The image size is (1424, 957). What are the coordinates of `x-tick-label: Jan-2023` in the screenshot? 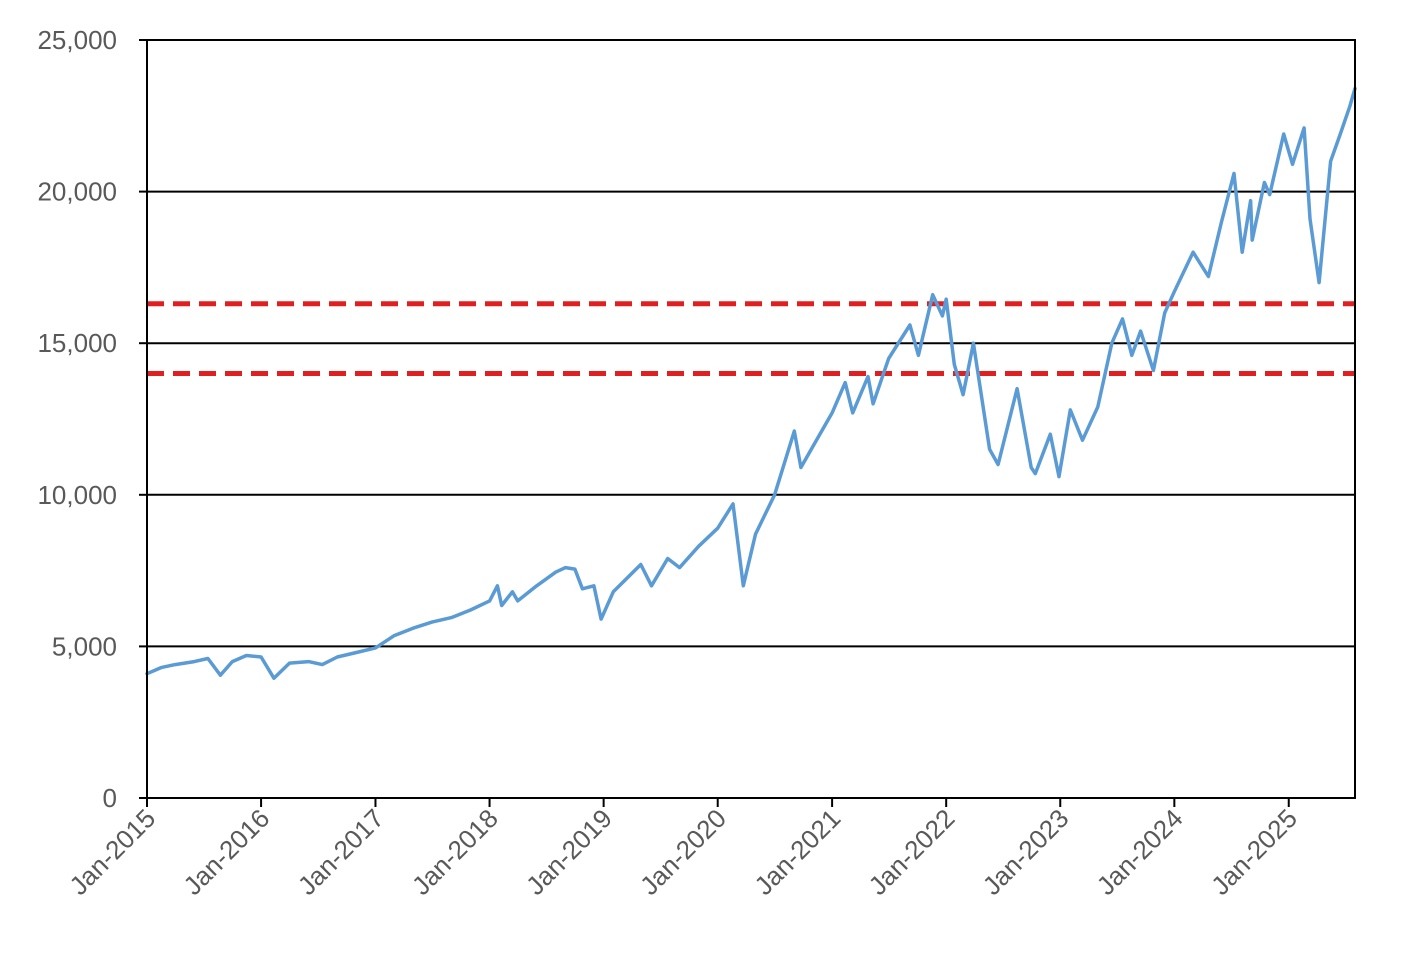 It's located at (1026, 852).